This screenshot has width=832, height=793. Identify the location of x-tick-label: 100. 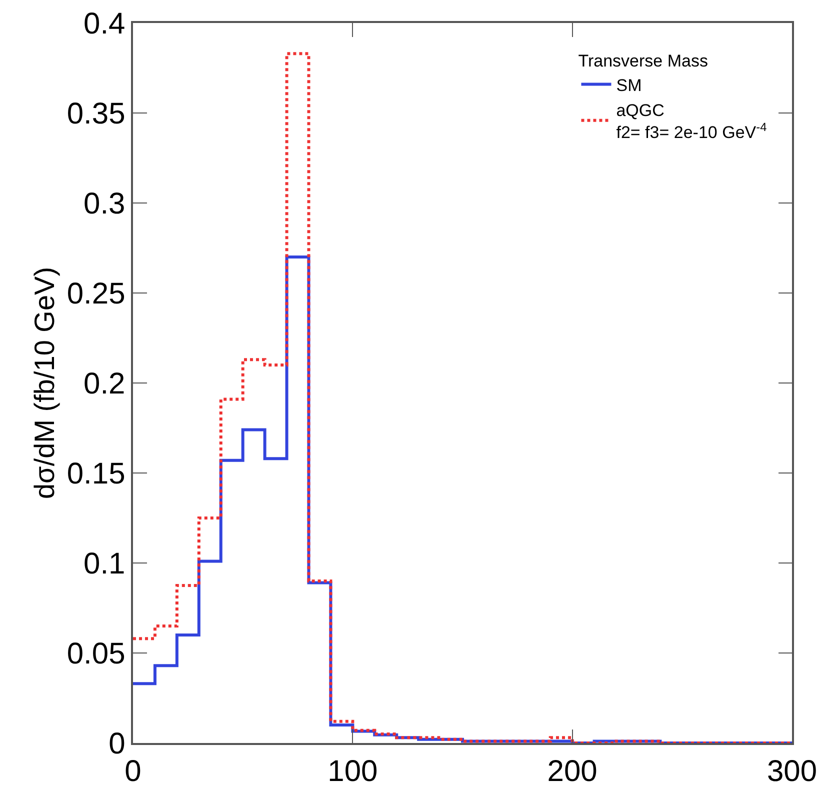
(353, 771).